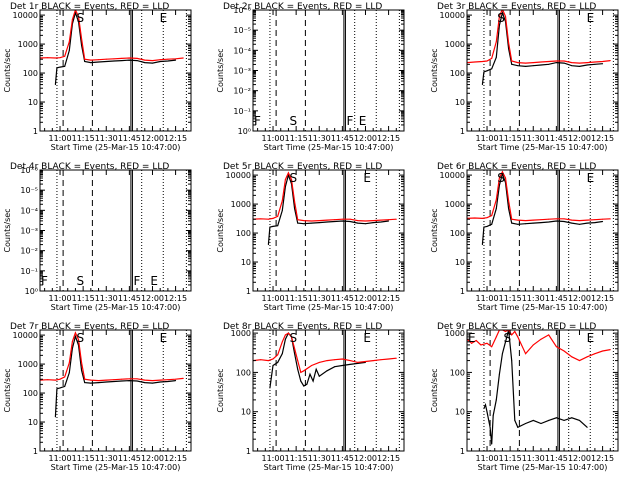 The image size is (640, 480). What do you see at coordinates (83, 138) in the screenshot?
I see `x-tick-label: 11:15` at bounding box center [83, 138].